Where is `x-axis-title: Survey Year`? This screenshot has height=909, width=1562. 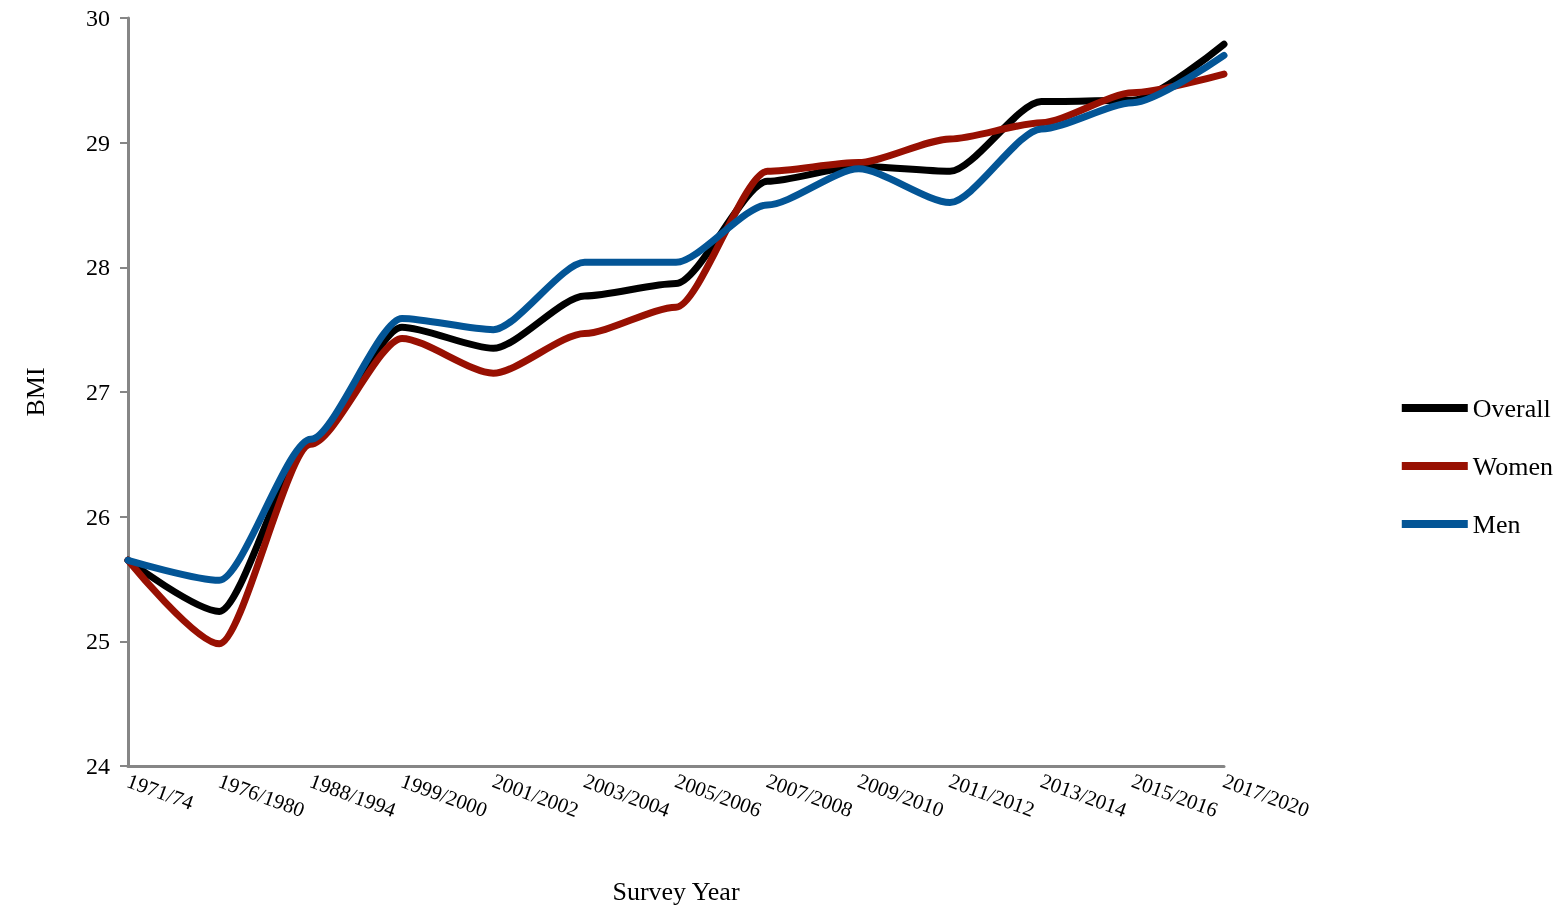 x-axis-title: Survey Year is located at coordinates (676, 891).